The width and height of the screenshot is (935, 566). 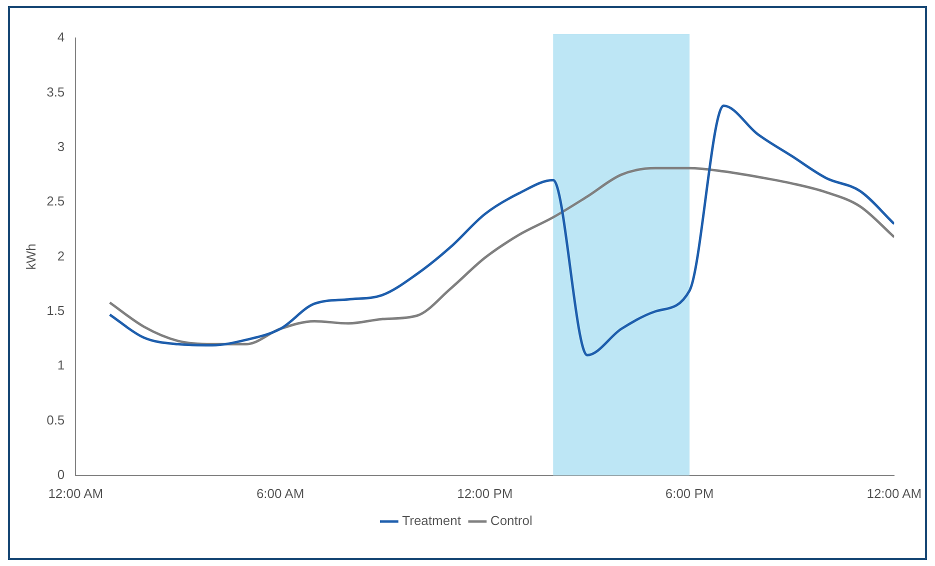 What do you see at coordinates (61, 474) in the screenshot?
I see `y-tick-label: 0` at bounding box center [61, 474].